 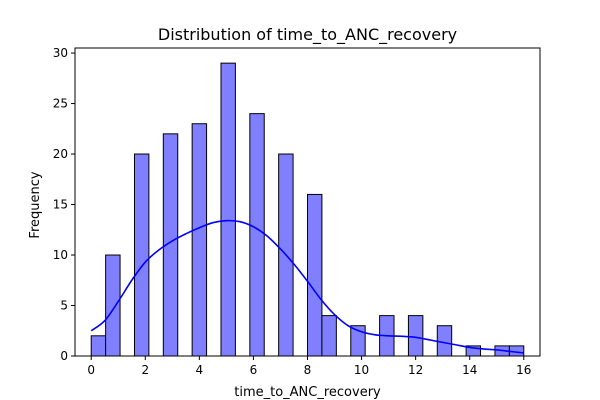 I want to click on x-tick-label: 2, so click(x=145, y=370).